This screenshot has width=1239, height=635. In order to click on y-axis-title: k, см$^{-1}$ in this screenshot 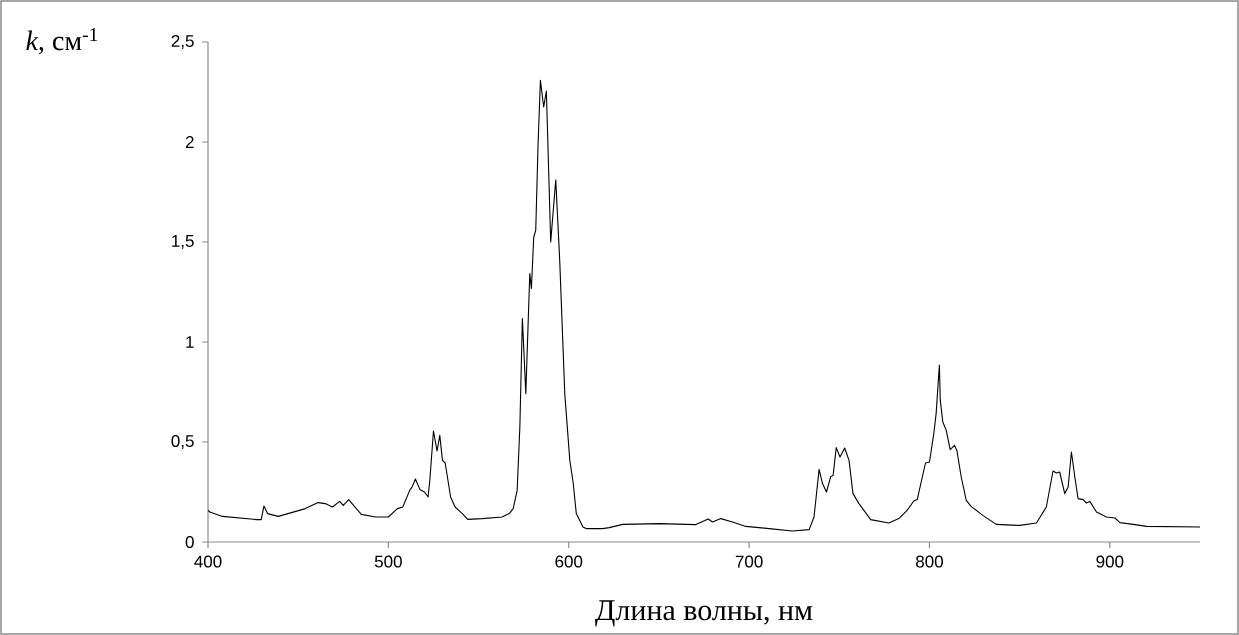, I will do `click(62, 41)`.